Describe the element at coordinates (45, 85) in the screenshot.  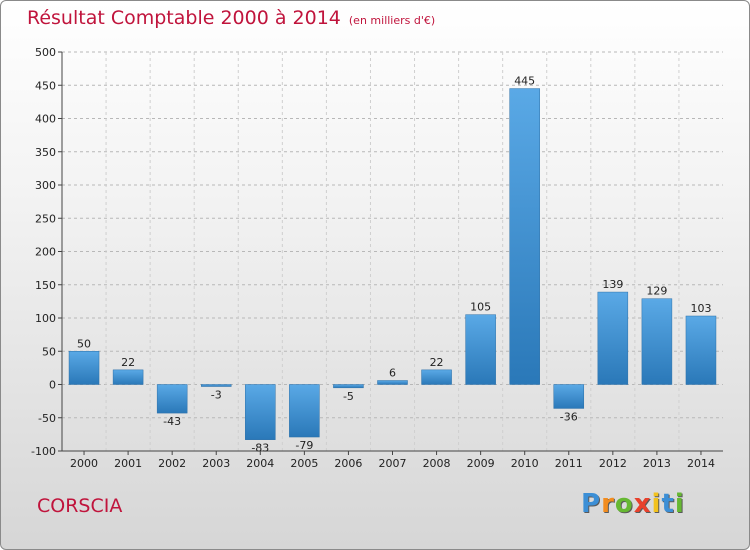
I see `y-tick-label: 450` at that location.